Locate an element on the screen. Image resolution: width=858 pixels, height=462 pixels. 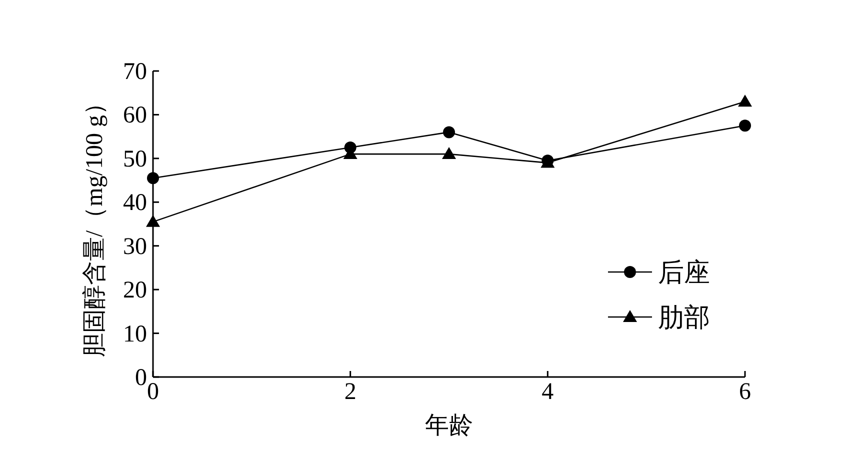
y-tick-label: 30 is located at coordinates (135, 247).